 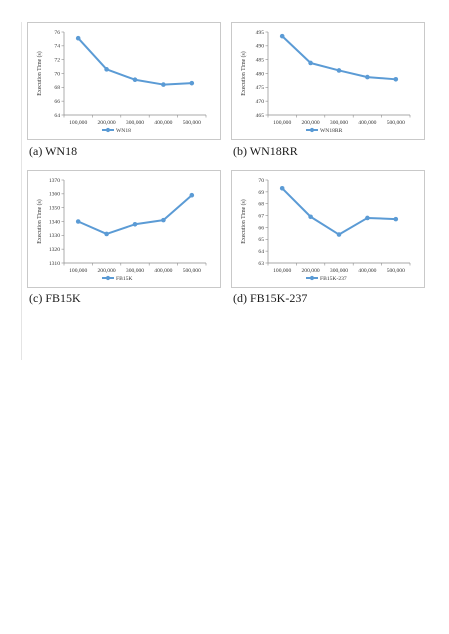 What do you see at coordinates (260, 74) in the screenshot?
I see `y-tick-label: 480` at bounding box center [260, 74].